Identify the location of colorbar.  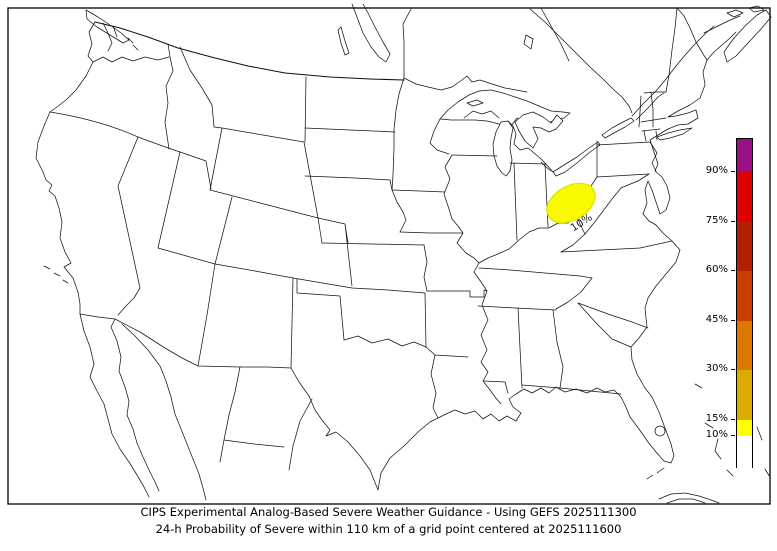
(744, 303).